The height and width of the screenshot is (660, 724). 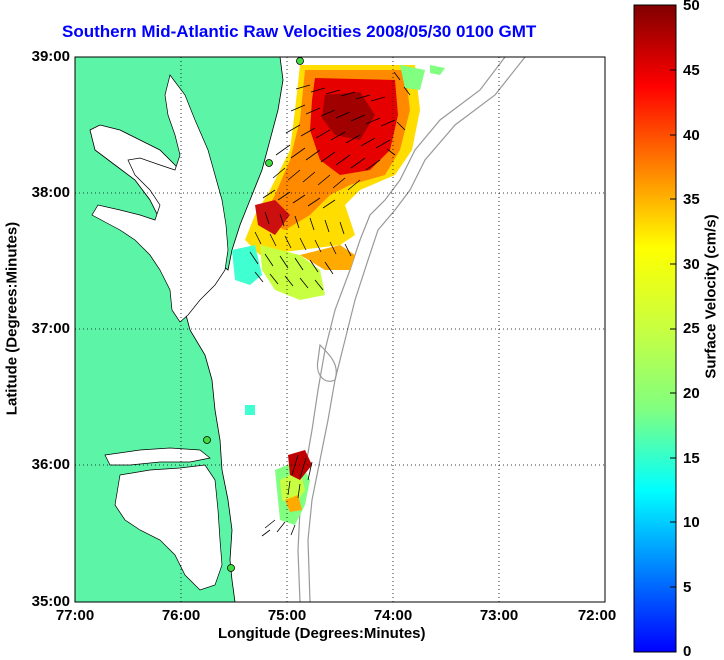 What do you see at coordinates (287, 615) in the screenshot?
I see `x-tick-label: 75:00` at bounding box center [287, 615].